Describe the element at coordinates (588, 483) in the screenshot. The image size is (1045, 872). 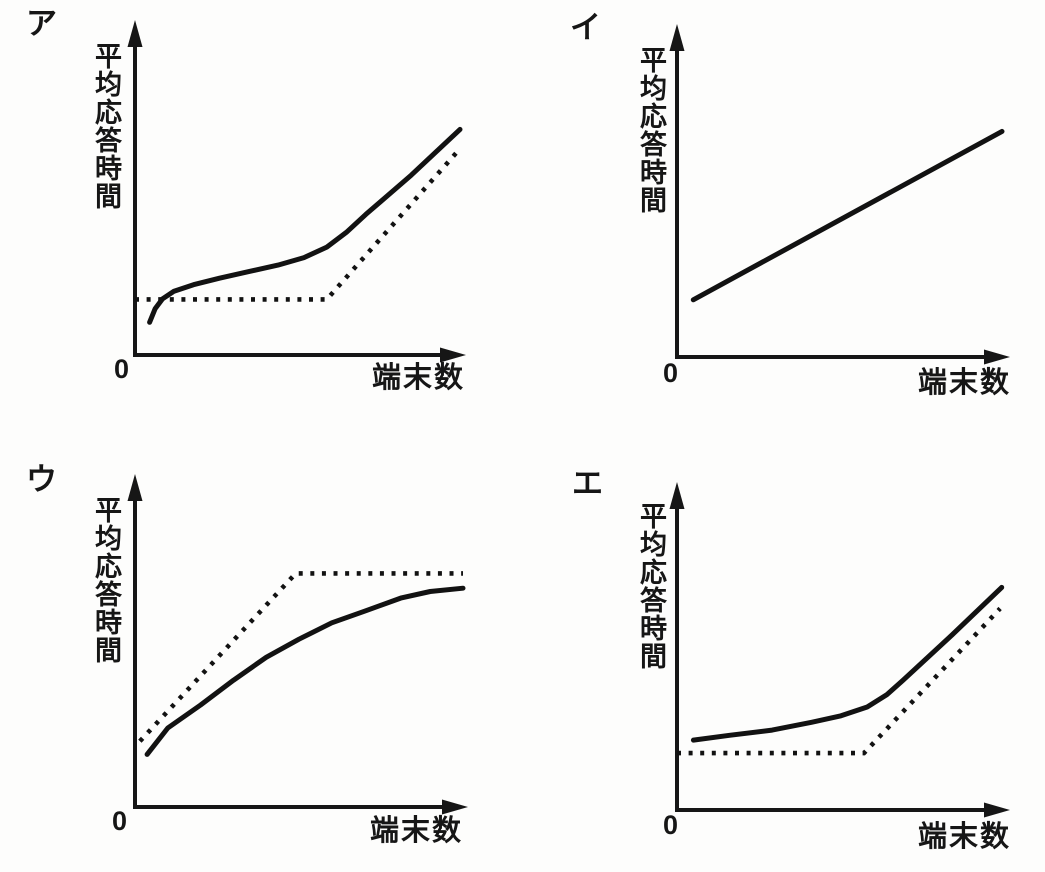
I see `option-label: エ` at that location.